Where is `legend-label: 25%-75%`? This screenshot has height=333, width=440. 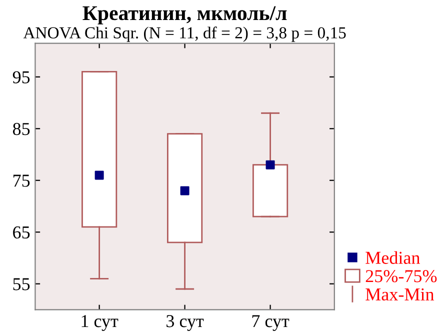
legend-label: 25%-75% is located at coordinates (401, 276).